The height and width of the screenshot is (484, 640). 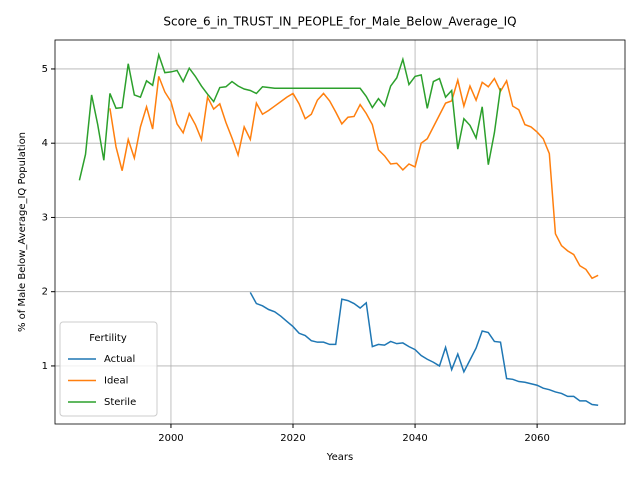 I want to click on y-axis-label: % of Male Below_Average_IQ Population, so click(x=22, y=232).